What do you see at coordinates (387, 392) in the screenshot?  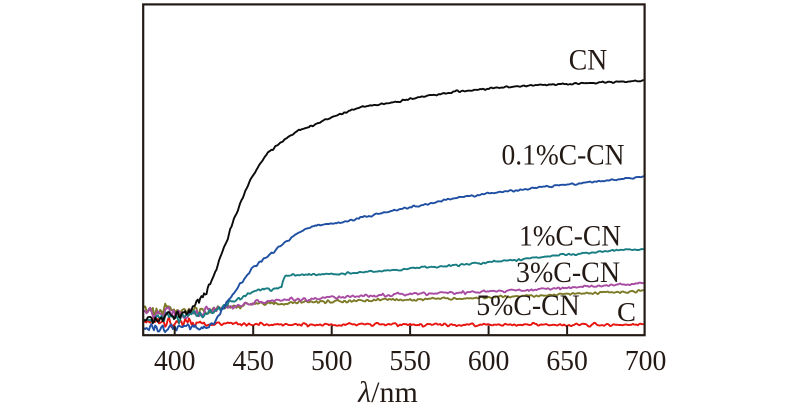 I see `svg-text: λ/nm` at bounding box center [387, 392].